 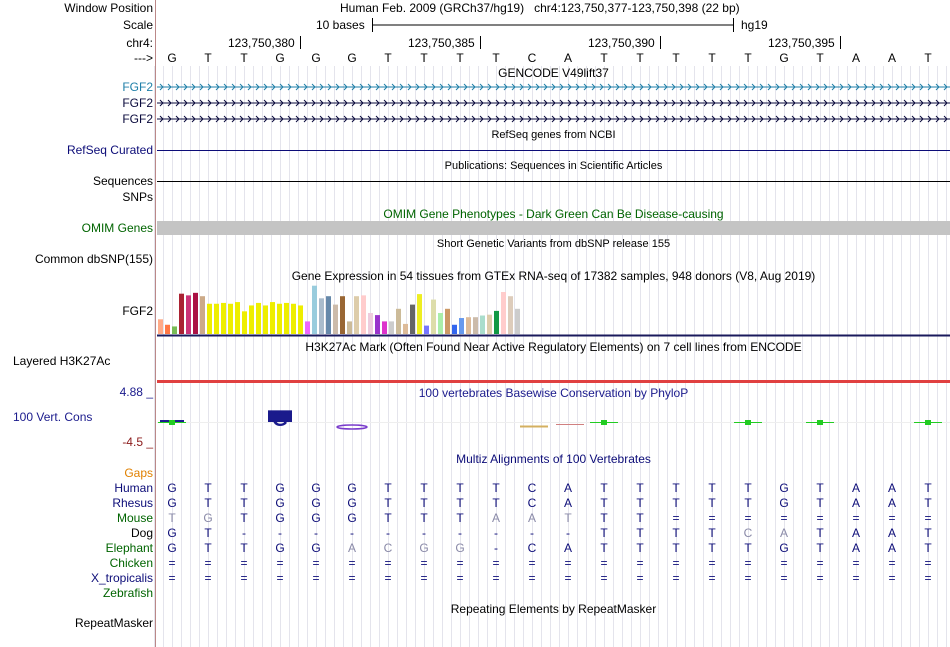 I want to click on dbsnp-label: Common dbSNP(155), so click(x=93, y=259).